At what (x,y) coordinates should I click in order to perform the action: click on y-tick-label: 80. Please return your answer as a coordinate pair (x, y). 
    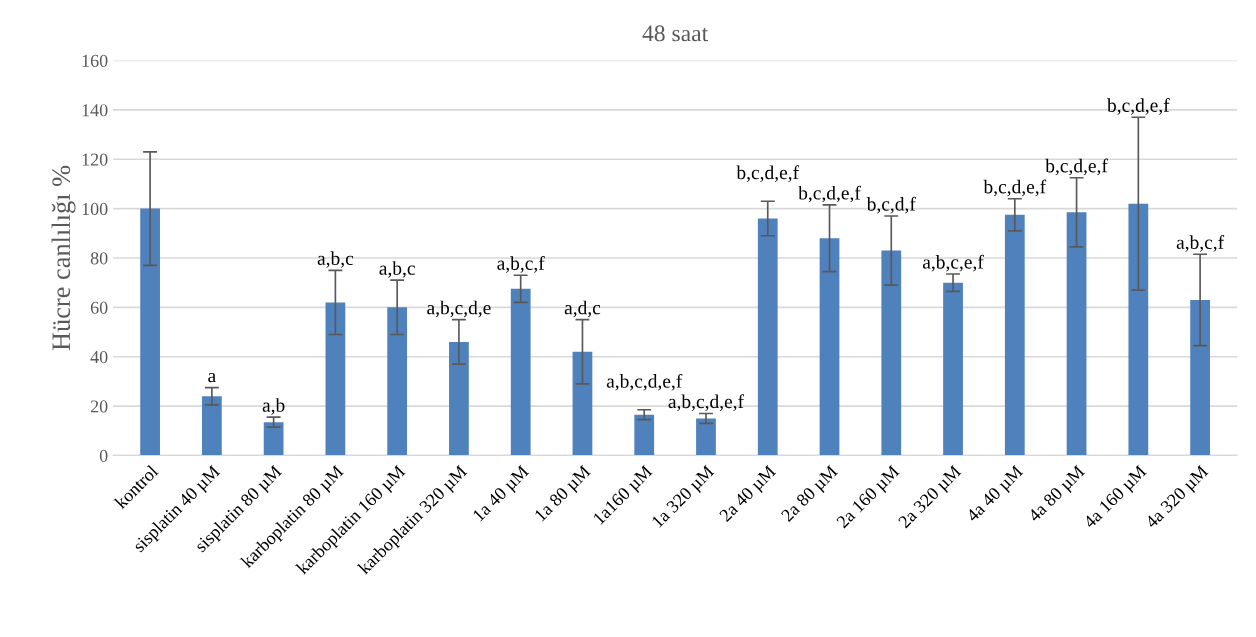
    Looking at the image, I should click on (99, 258).